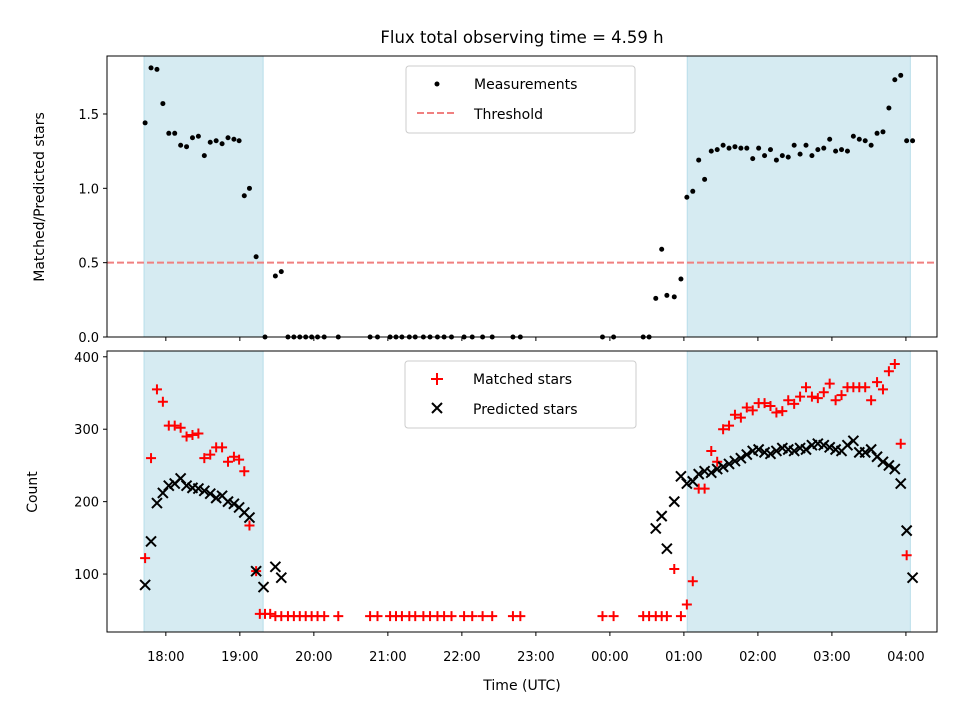 The height and width of the screenshot is (720, 960). I want to click on legend-matched-marker, so click(437, 379).